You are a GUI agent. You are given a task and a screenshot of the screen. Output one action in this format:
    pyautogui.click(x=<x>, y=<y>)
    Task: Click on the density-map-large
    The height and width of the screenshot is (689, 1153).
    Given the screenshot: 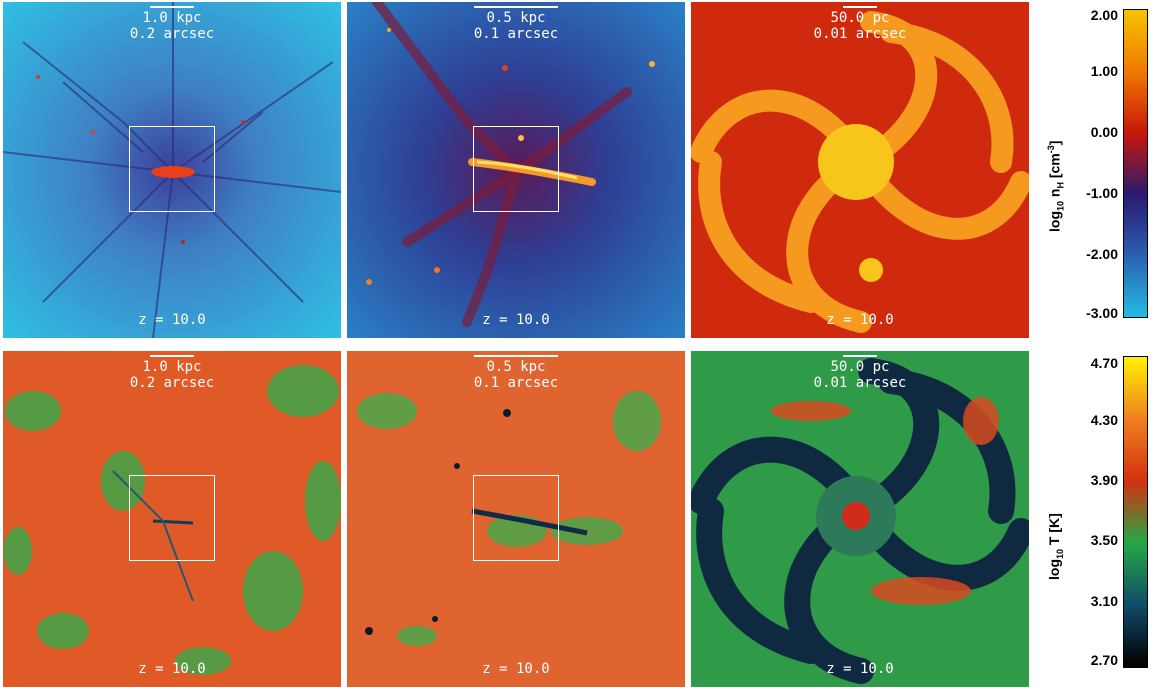 What is the action you would take?
    pyautogui.click(x=172, y=170)
    